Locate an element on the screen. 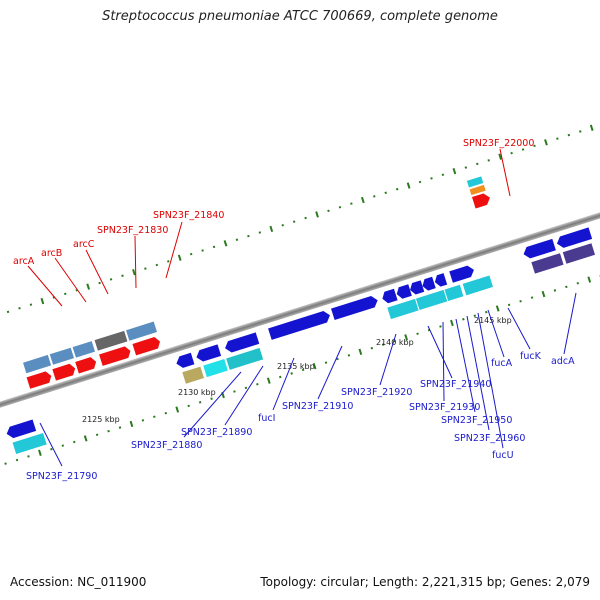  gene-arrow-22000-orange is located at coordinates (477, 190).